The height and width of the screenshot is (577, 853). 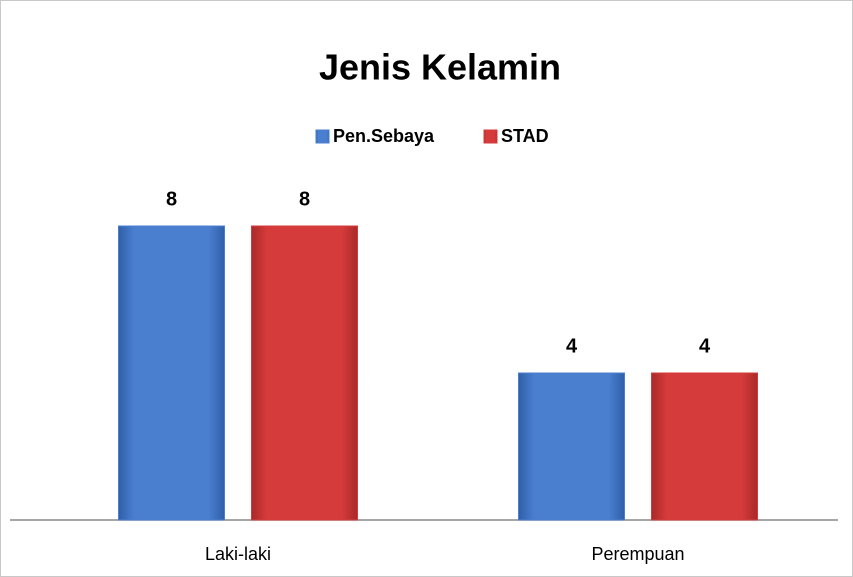 I want to click on x-tick-label: Laki-laki, so click(x=238, y=554).